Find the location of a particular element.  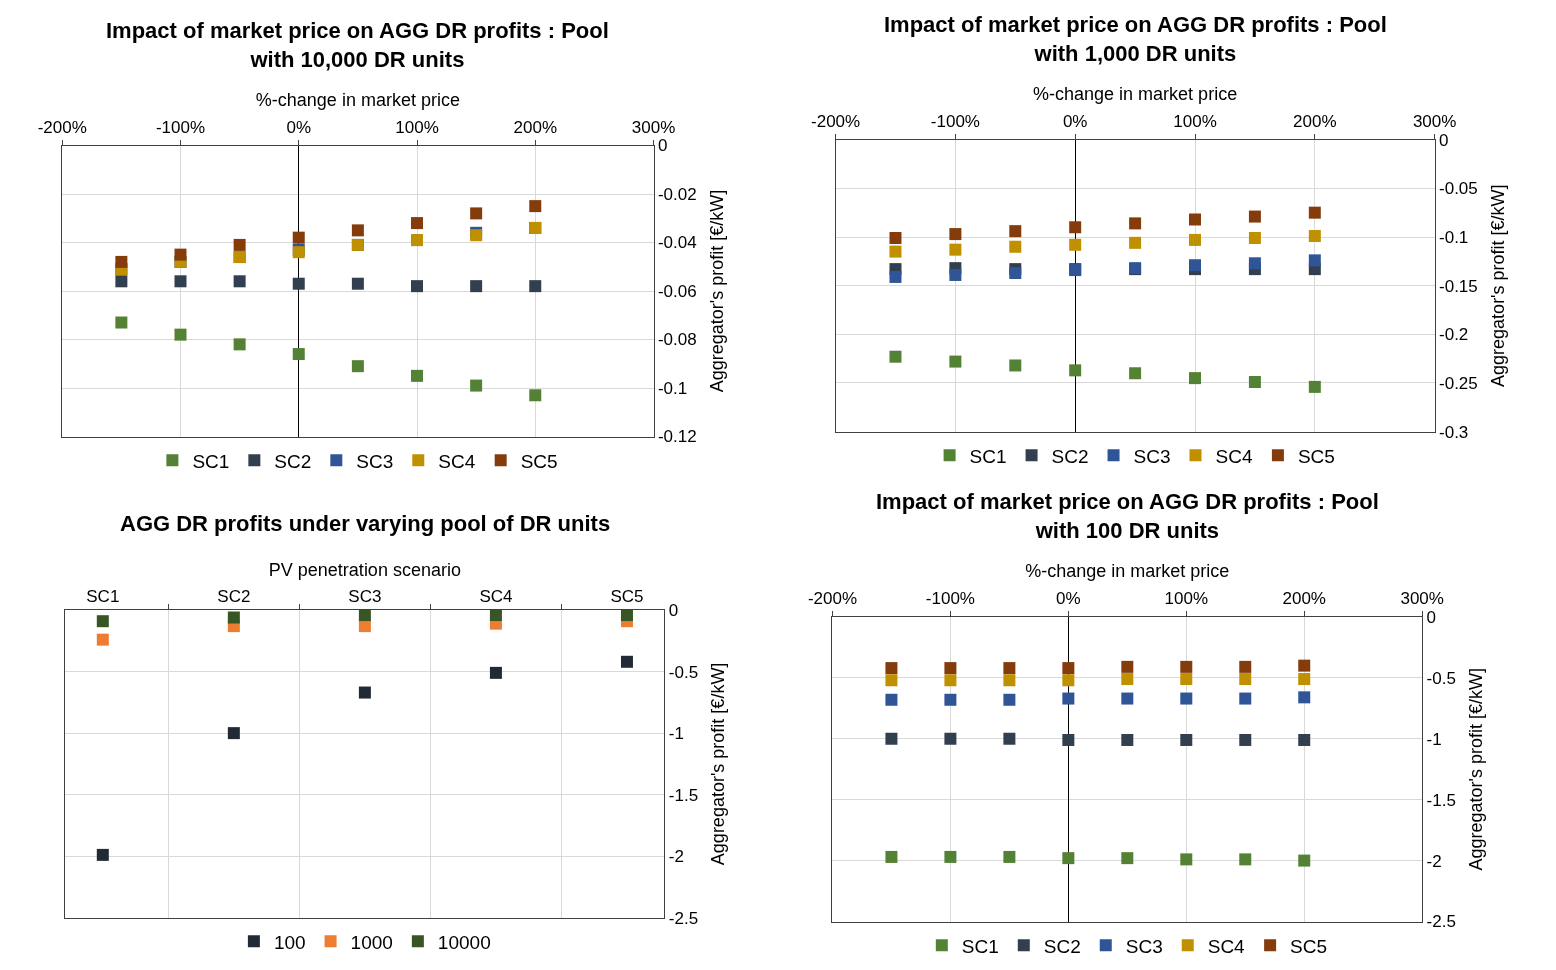

y-tick-label: -0.3 is located at coordinates (1454, 432).